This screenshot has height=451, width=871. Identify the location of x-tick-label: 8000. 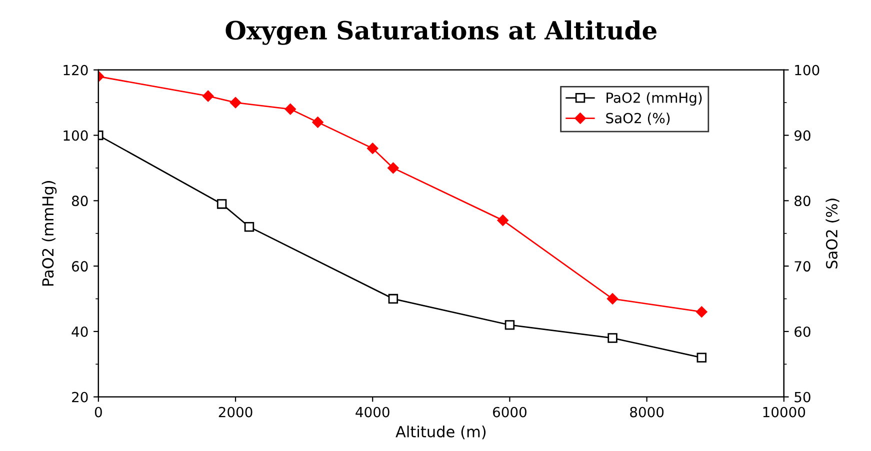
(647, 412).